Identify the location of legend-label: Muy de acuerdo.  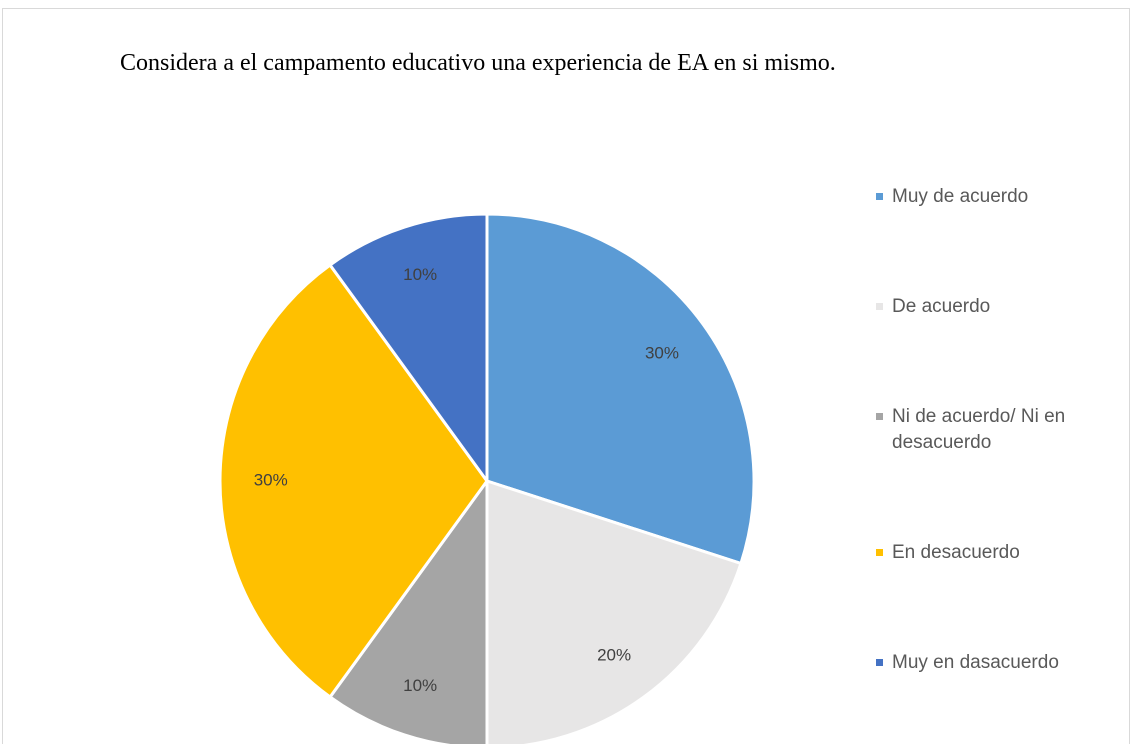
(960, 196).